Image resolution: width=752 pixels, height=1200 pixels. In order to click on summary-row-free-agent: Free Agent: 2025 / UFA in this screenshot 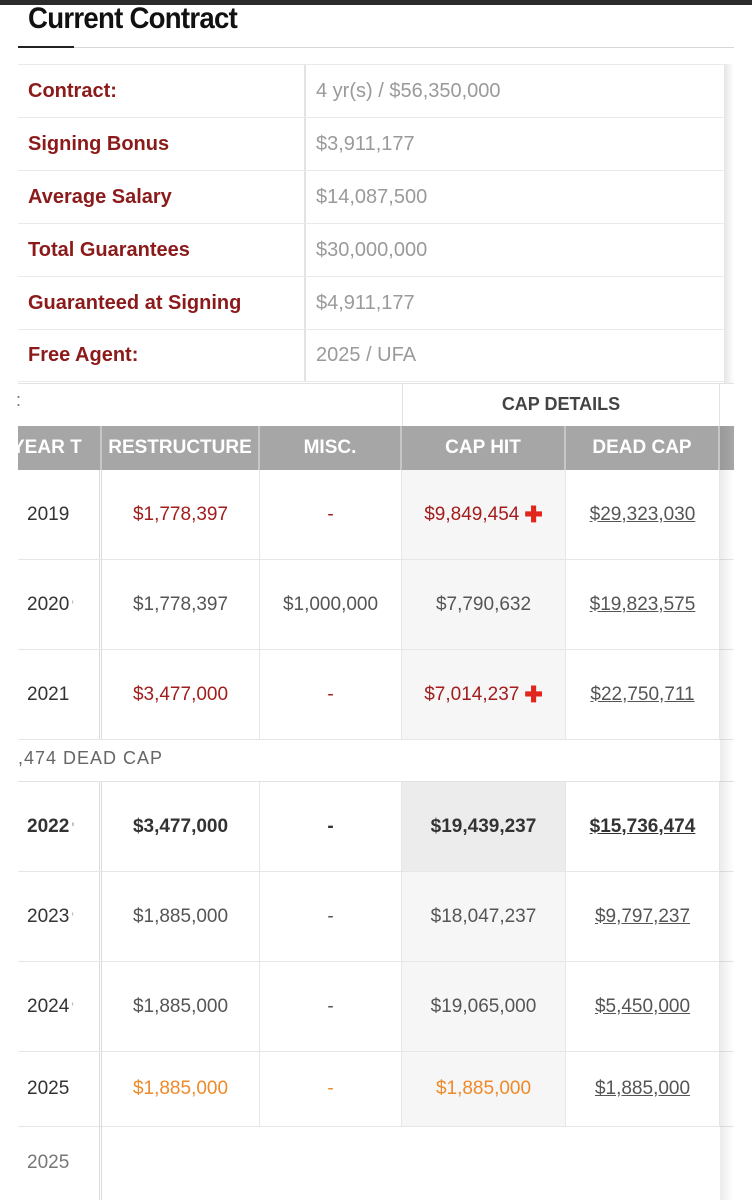, I will do `click(371, 355)`.